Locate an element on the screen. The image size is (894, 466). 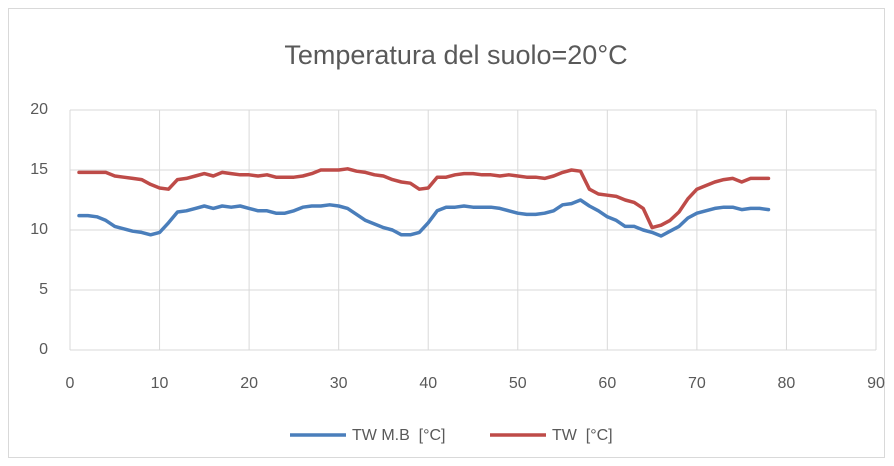
x-tick-label: 90 is located at coordinates (876, 383).